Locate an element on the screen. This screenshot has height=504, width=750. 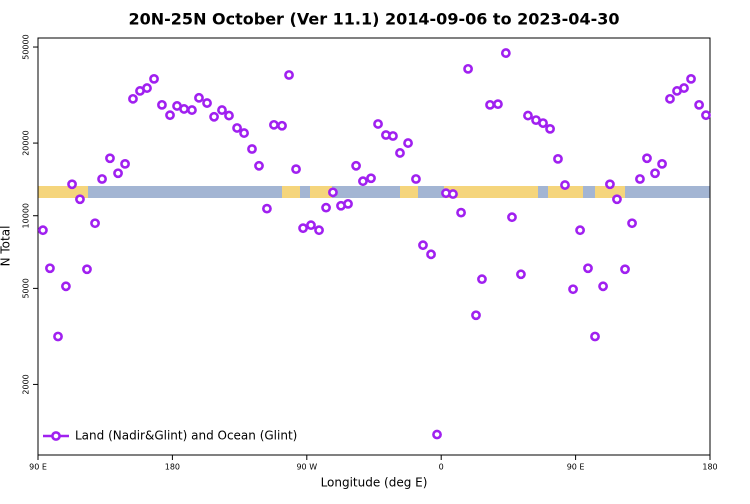
legend-marker is located at coordinates (56, 436).